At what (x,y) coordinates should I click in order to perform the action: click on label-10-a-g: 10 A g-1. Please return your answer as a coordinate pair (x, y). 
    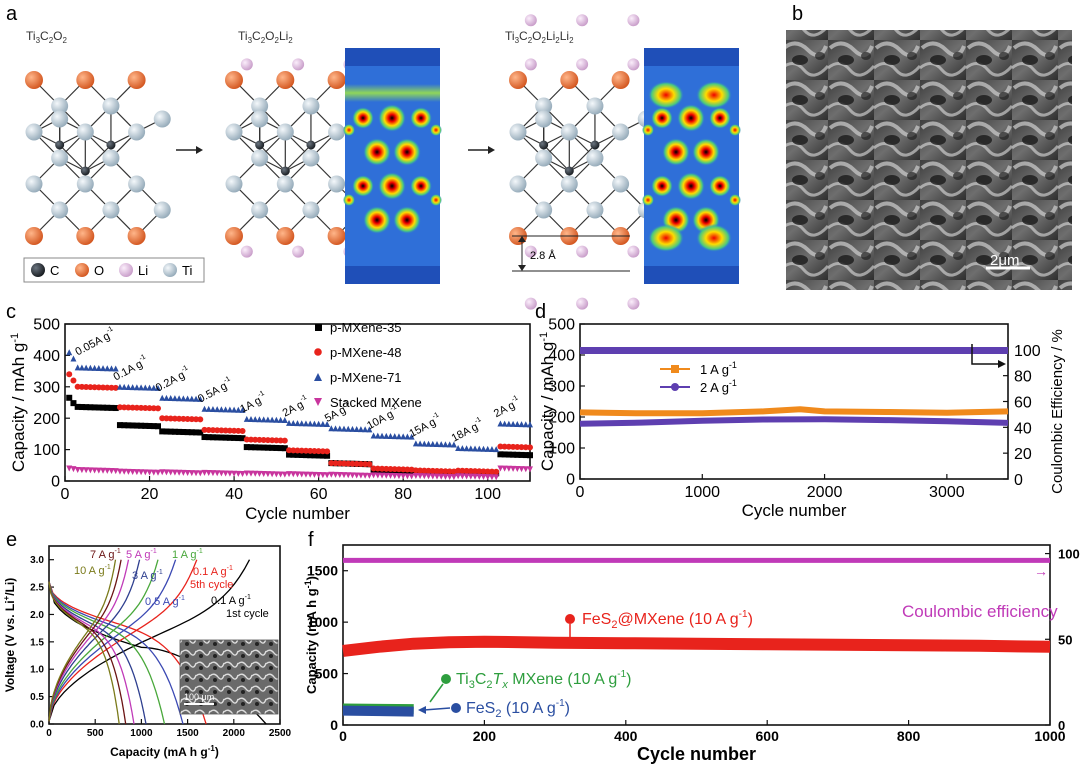
    Looking at the image, I should click on (92, 570).